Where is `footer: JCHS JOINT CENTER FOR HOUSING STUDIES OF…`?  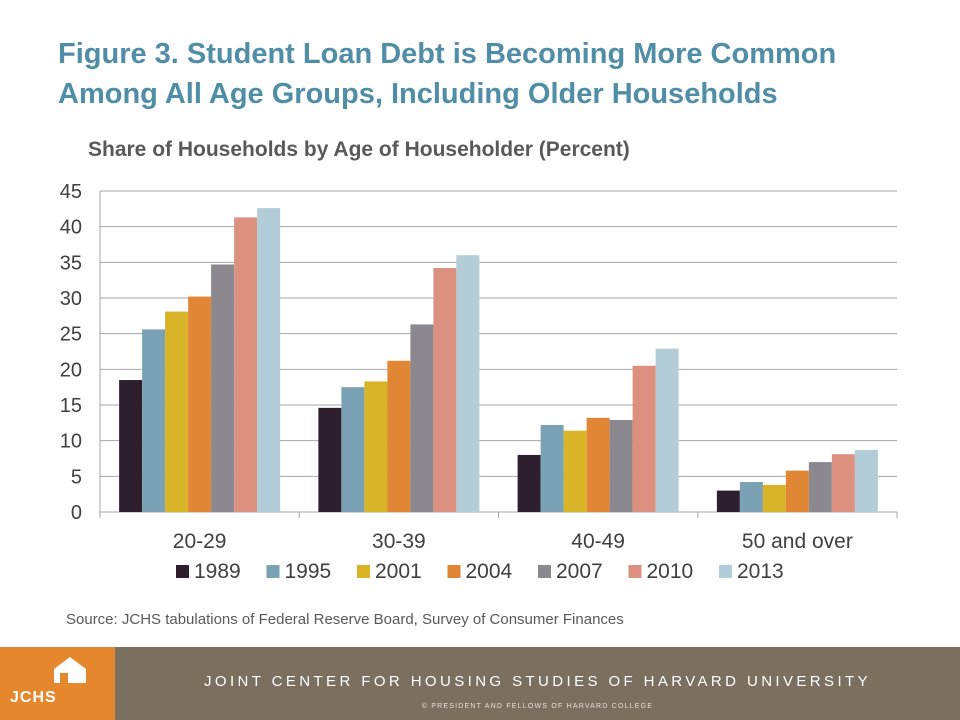 footer: JCHS JOINT CENTER FOR HOUSING STUDIES OF… is located at coordinates (480, 683).